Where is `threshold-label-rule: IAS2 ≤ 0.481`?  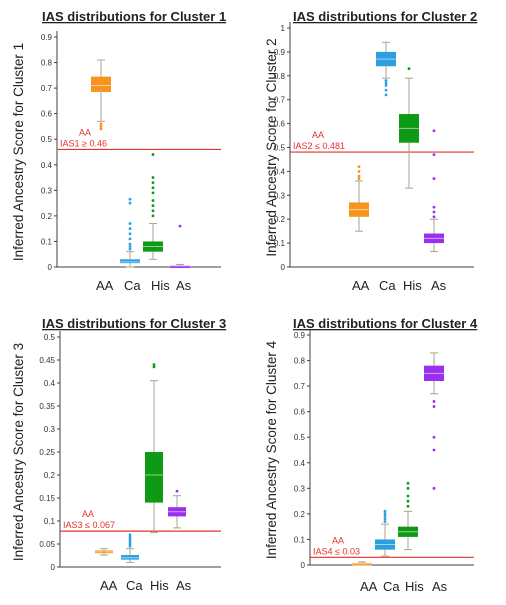
threshold-label-rule: IAS2 ≤ 0.481 is located at coordinates (319, 146).